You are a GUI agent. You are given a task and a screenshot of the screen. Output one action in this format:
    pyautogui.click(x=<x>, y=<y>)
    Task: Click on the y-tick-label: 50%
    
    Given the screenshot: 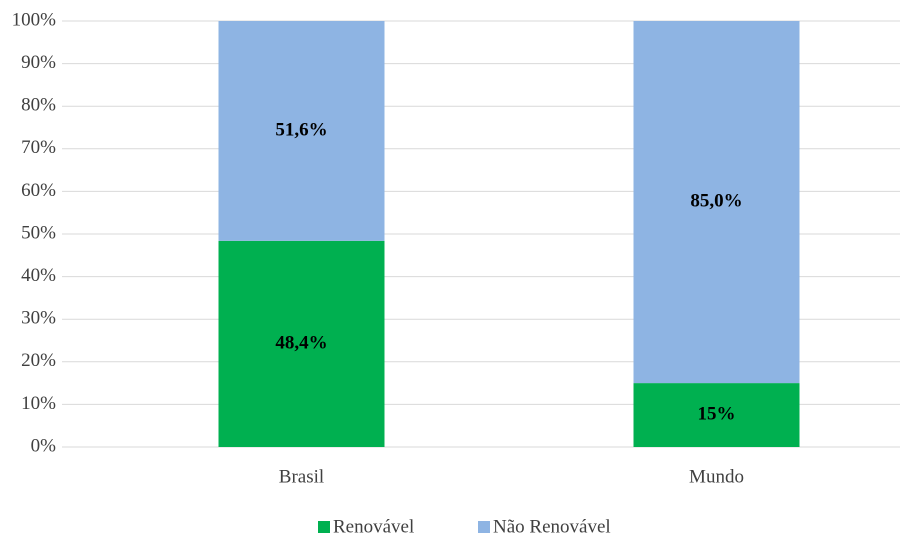 What is the action you would take?
    pyautogui.click(x=38, y=232)
    